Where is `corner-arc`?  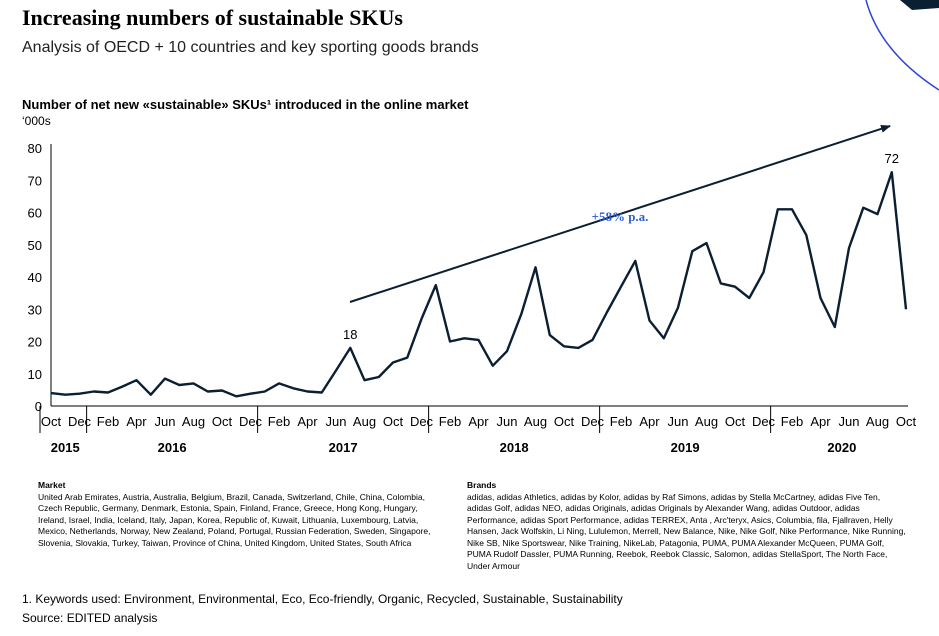 corner-arc is located at coordinates (902, 45).